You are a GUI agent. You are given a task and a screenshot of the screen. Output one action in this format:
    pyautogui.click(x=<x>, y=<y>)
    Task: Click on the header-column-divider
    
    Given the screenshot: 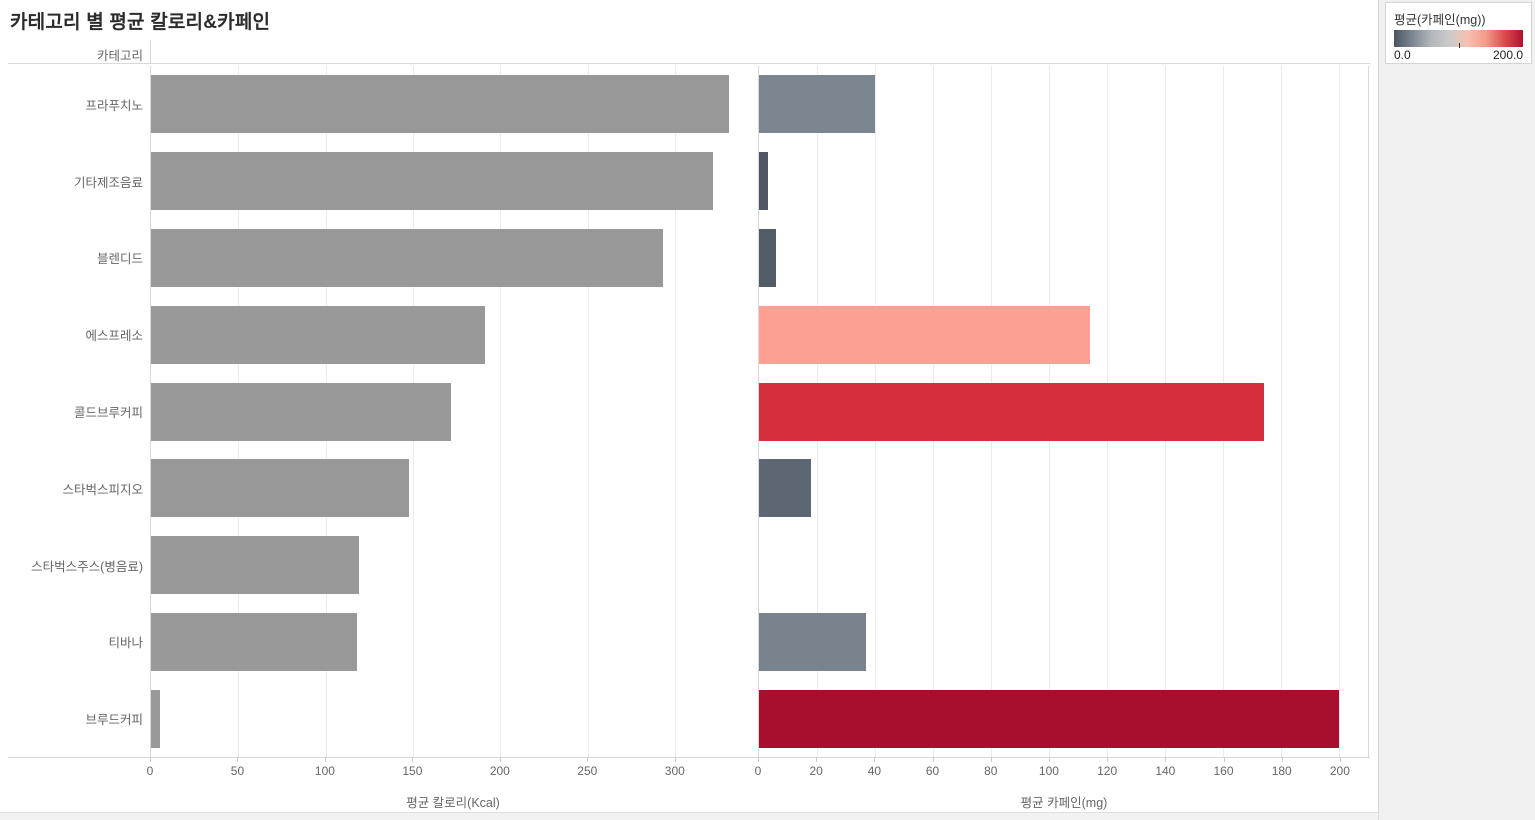 What is the action you would take?
    pyautogui.click(x=150, y=51)
    